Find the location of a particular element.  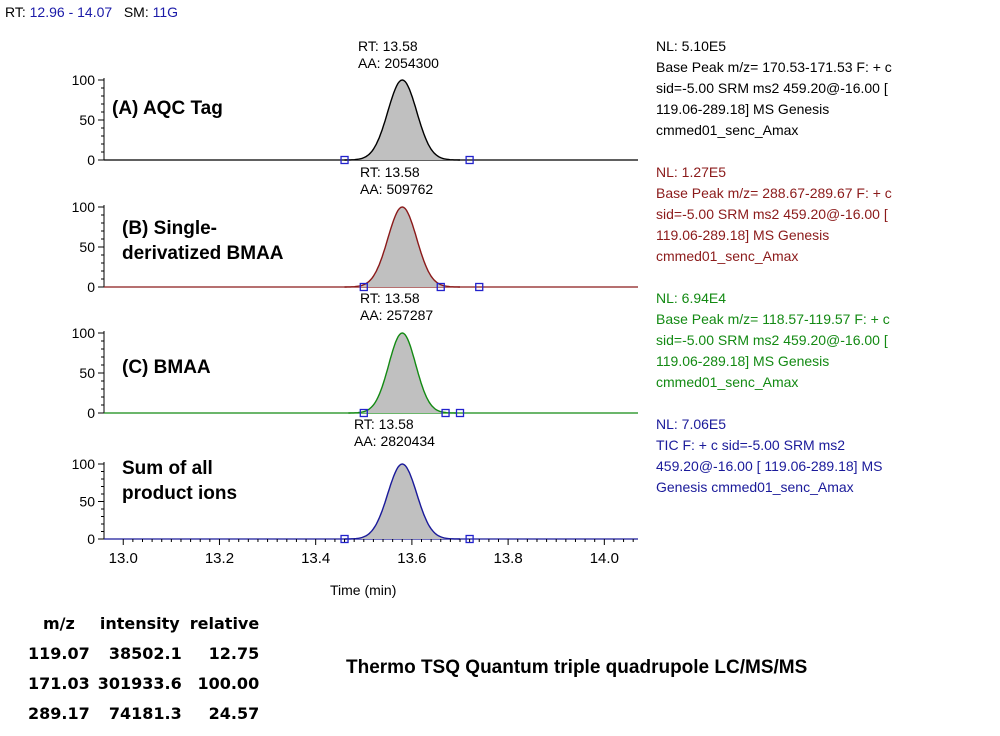

nl-value-a: NL: 5.10E5 is located at coordinates (691, 46).